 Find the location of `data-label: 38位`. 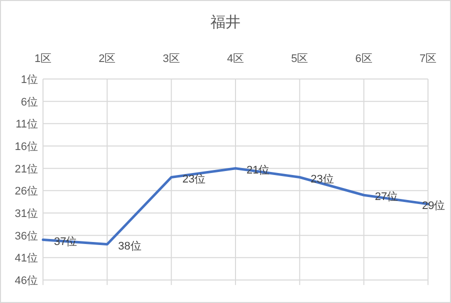

data-label: 38位 is located at coordinates (130, 246).